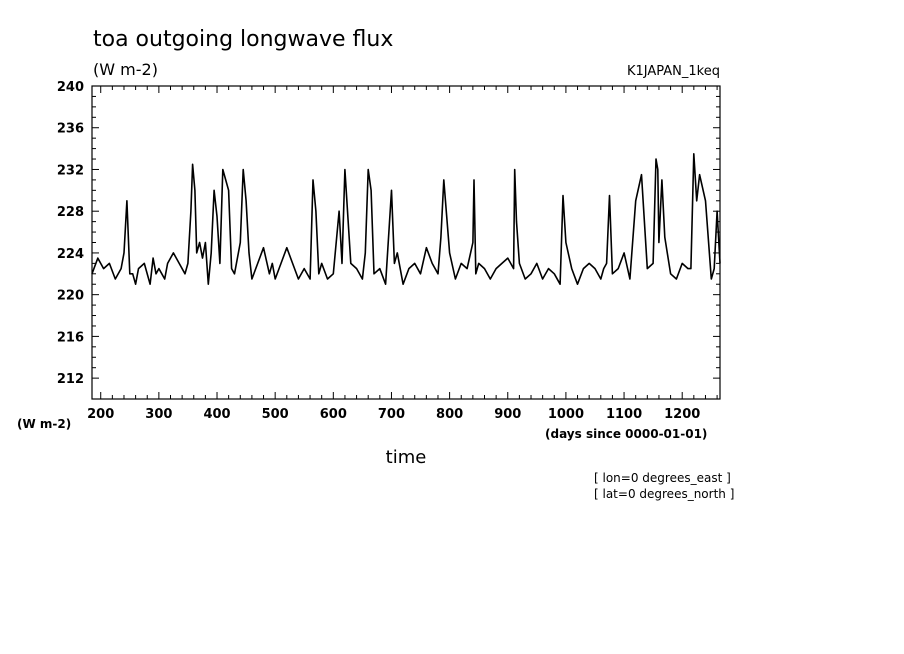  What do you see at coordinates (243, 39) in the screenshot?
I see `chart-title: toa outgoing longwave flux` at bounding box center [243, 39].